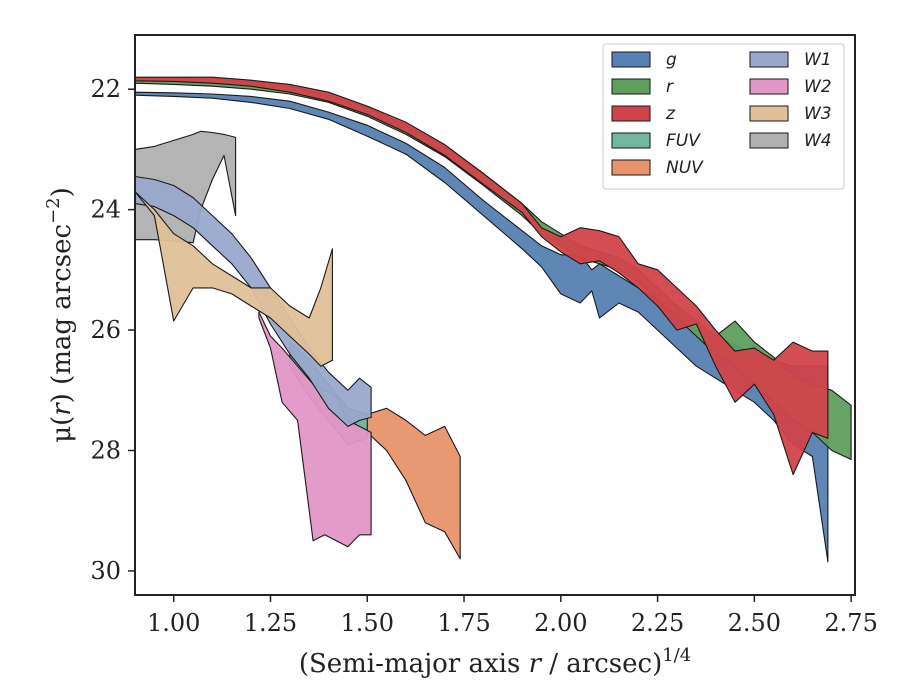 The height and width of the screenshot is (700, 900). I want to click on legend-entries: grz FUV NUV W1 W2 W3 W4, so click(721, 114).